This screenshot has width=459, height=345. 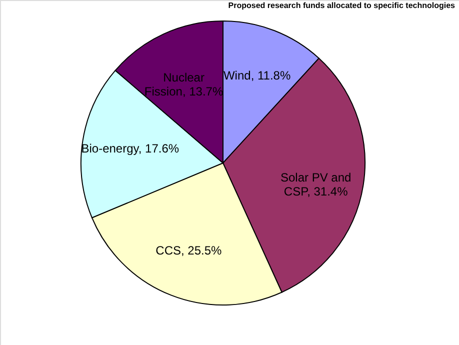 I want to click on slice-label: Wind, 11.8%, so click(x=257, y=75).